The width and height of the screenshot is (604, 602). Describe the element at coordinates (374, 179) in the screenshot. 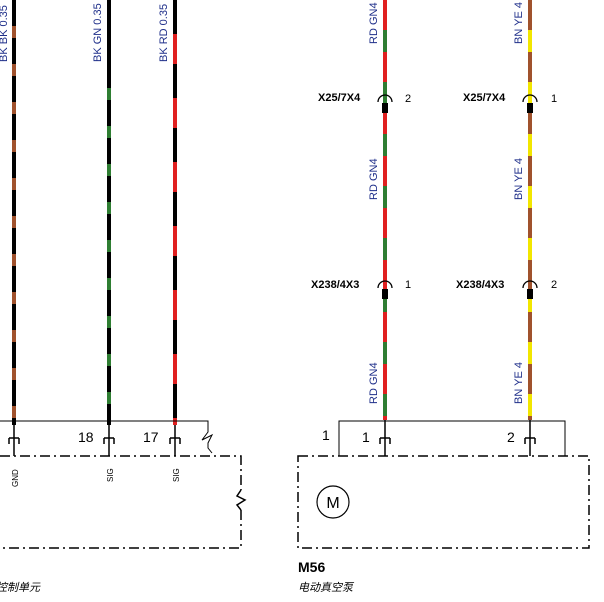

I see `wire-label-rd-gn-mid: RD GN4` at that location.